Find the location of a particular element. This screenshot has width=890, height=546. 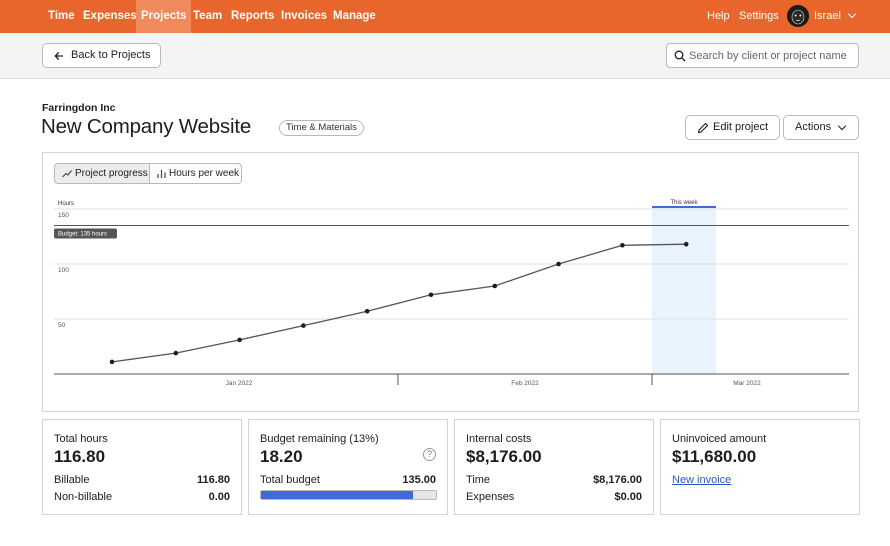

x-label-jan: Jan 2022 is located at coordinates (239, 383).